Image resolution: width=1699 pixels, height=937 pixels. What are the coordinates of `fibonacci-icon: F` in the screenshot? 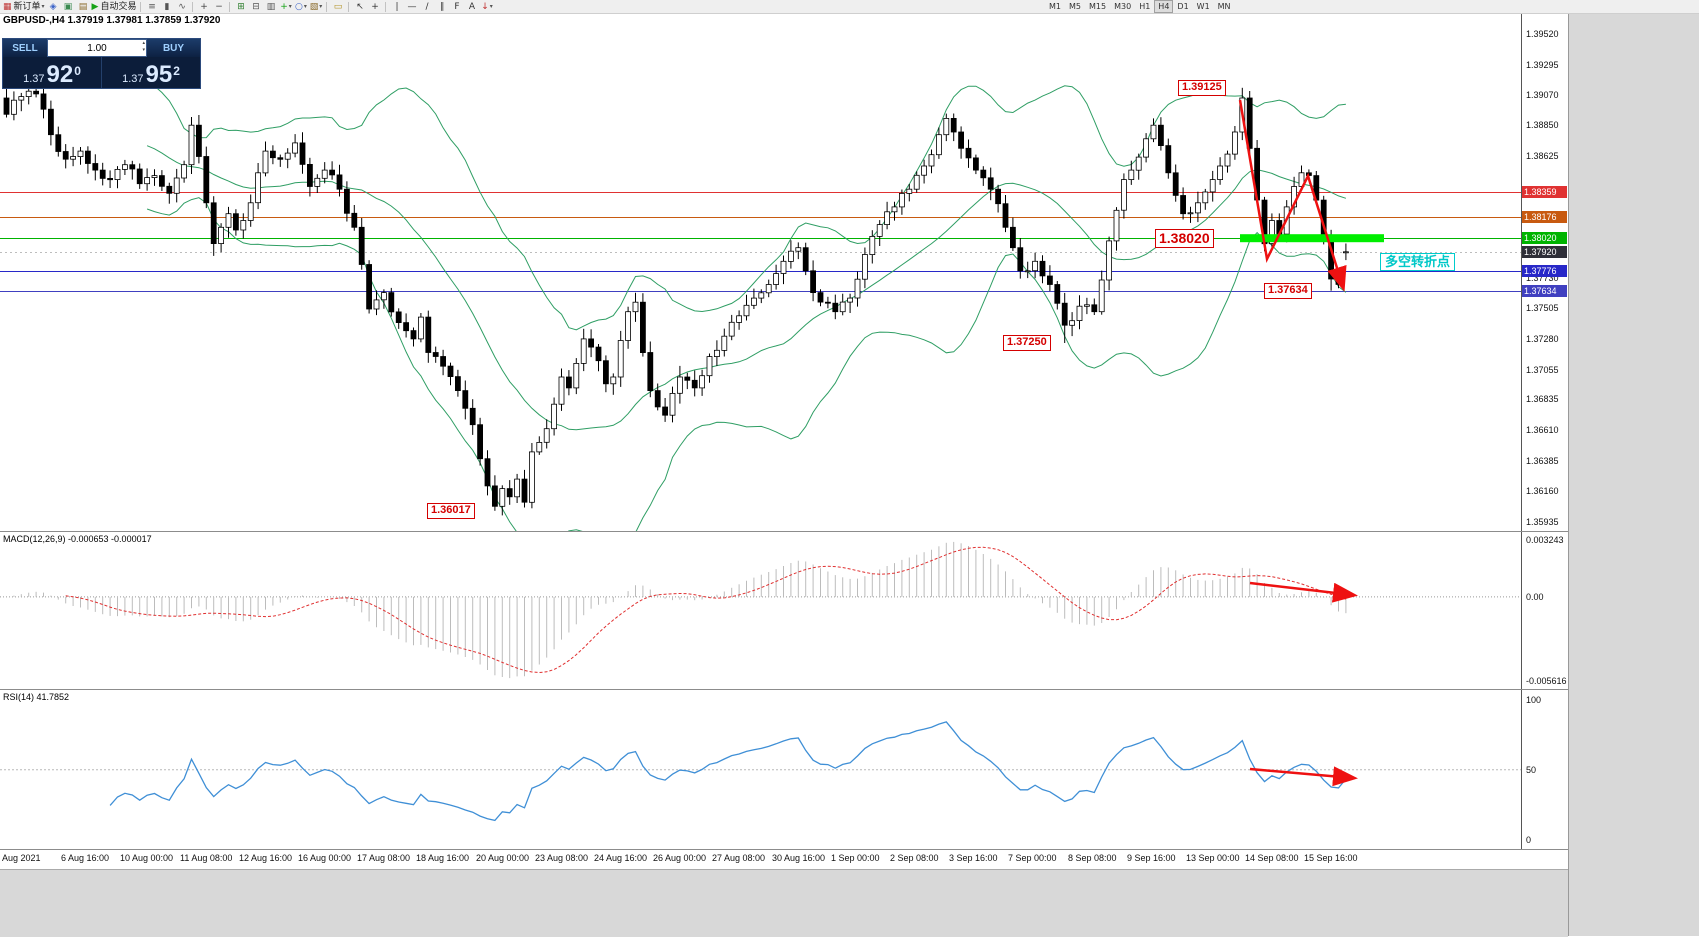 It's located at (457, 6).